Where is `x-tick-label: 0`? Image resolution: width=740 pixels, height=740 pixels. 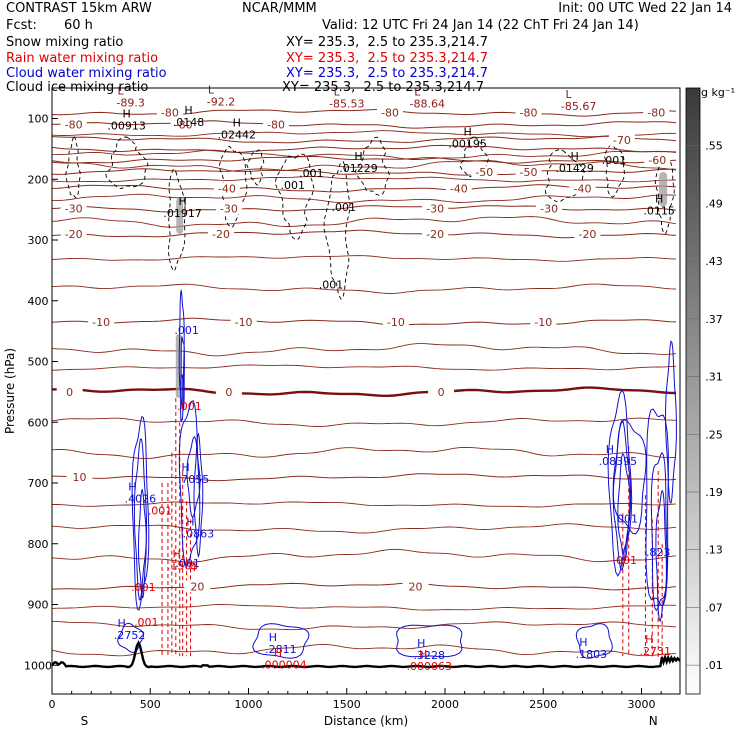 x-tick-label: 0 is located at coordinates (52, 704).